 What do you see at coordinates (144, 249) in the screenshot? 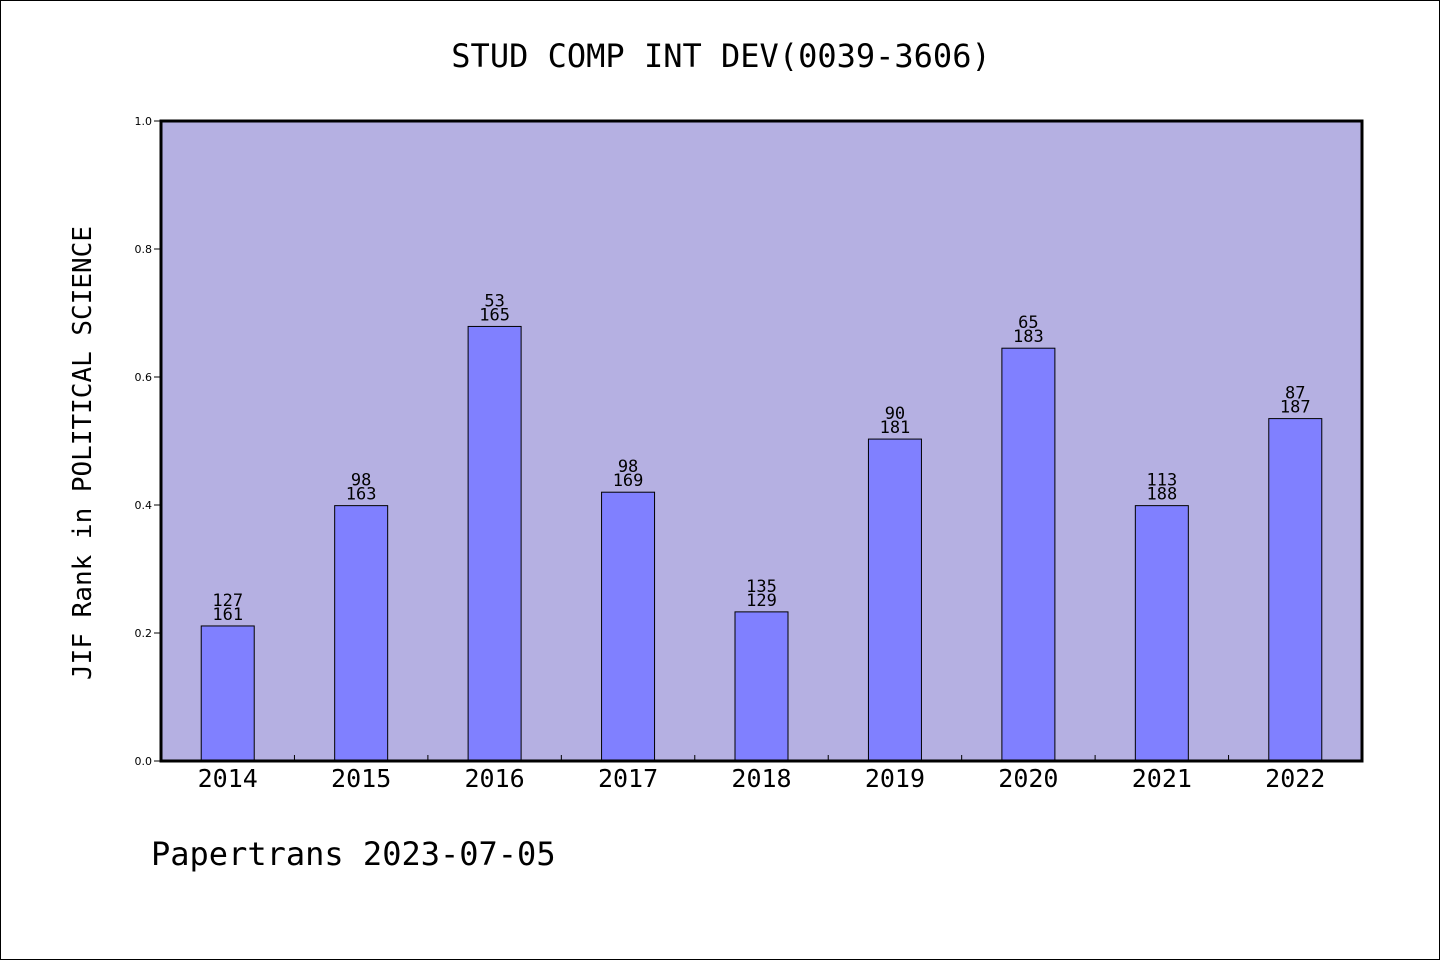
I see `y-tick-label-0.8: 0.8` at bounding box center [144, 249].